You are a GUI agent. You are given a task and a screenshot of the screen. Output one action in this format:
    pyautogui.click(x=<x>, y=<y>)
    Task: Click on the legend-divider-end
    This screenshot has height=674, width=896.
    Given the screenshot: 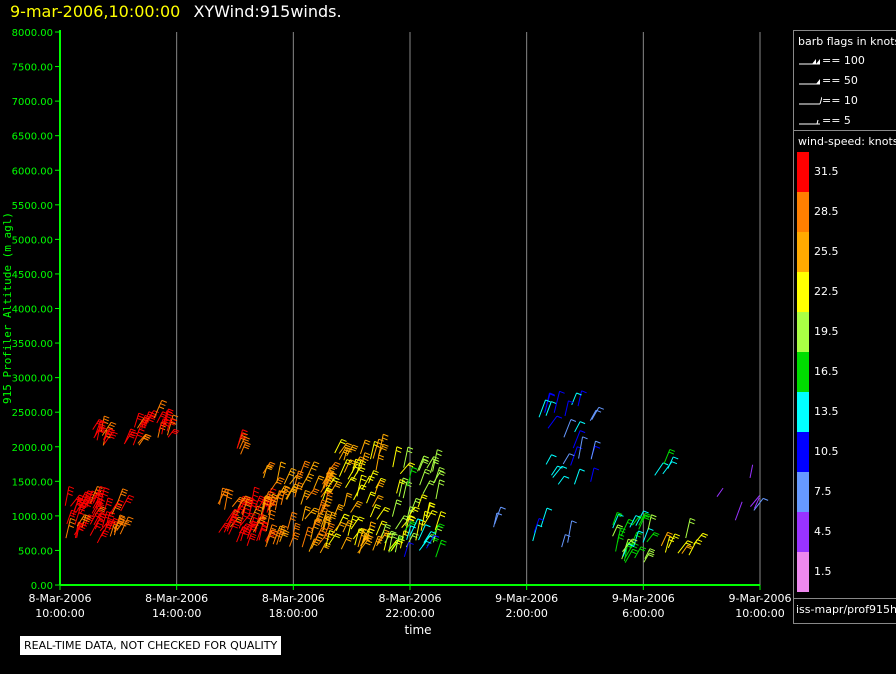 What is the action you would take?
    pyautogui.click(x=844, y=623)
    